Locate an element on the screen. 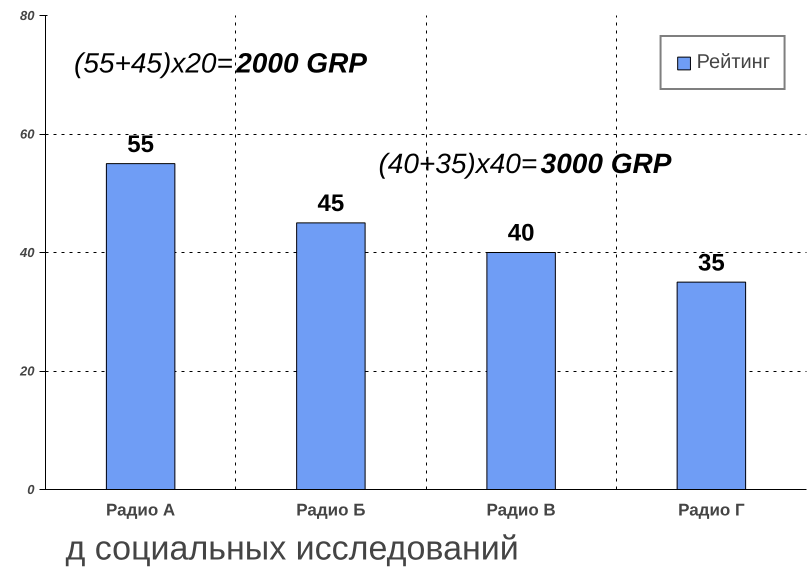 Image resolution: width=811 pixels, height=572 pixels. y-tick-label: 20 is located at coordinates (27, 371).